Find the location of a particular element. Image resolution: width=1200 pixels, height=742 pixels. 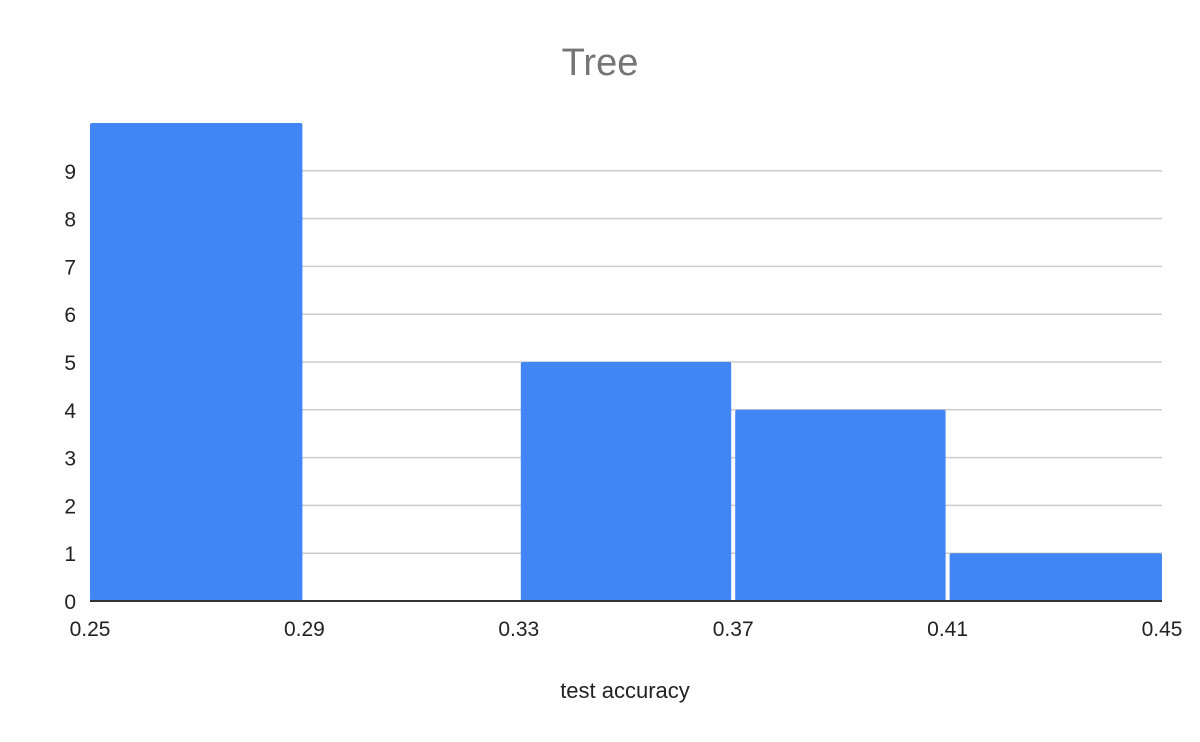

x-tick-label: 0.25 is located at coordinates (90, 629).